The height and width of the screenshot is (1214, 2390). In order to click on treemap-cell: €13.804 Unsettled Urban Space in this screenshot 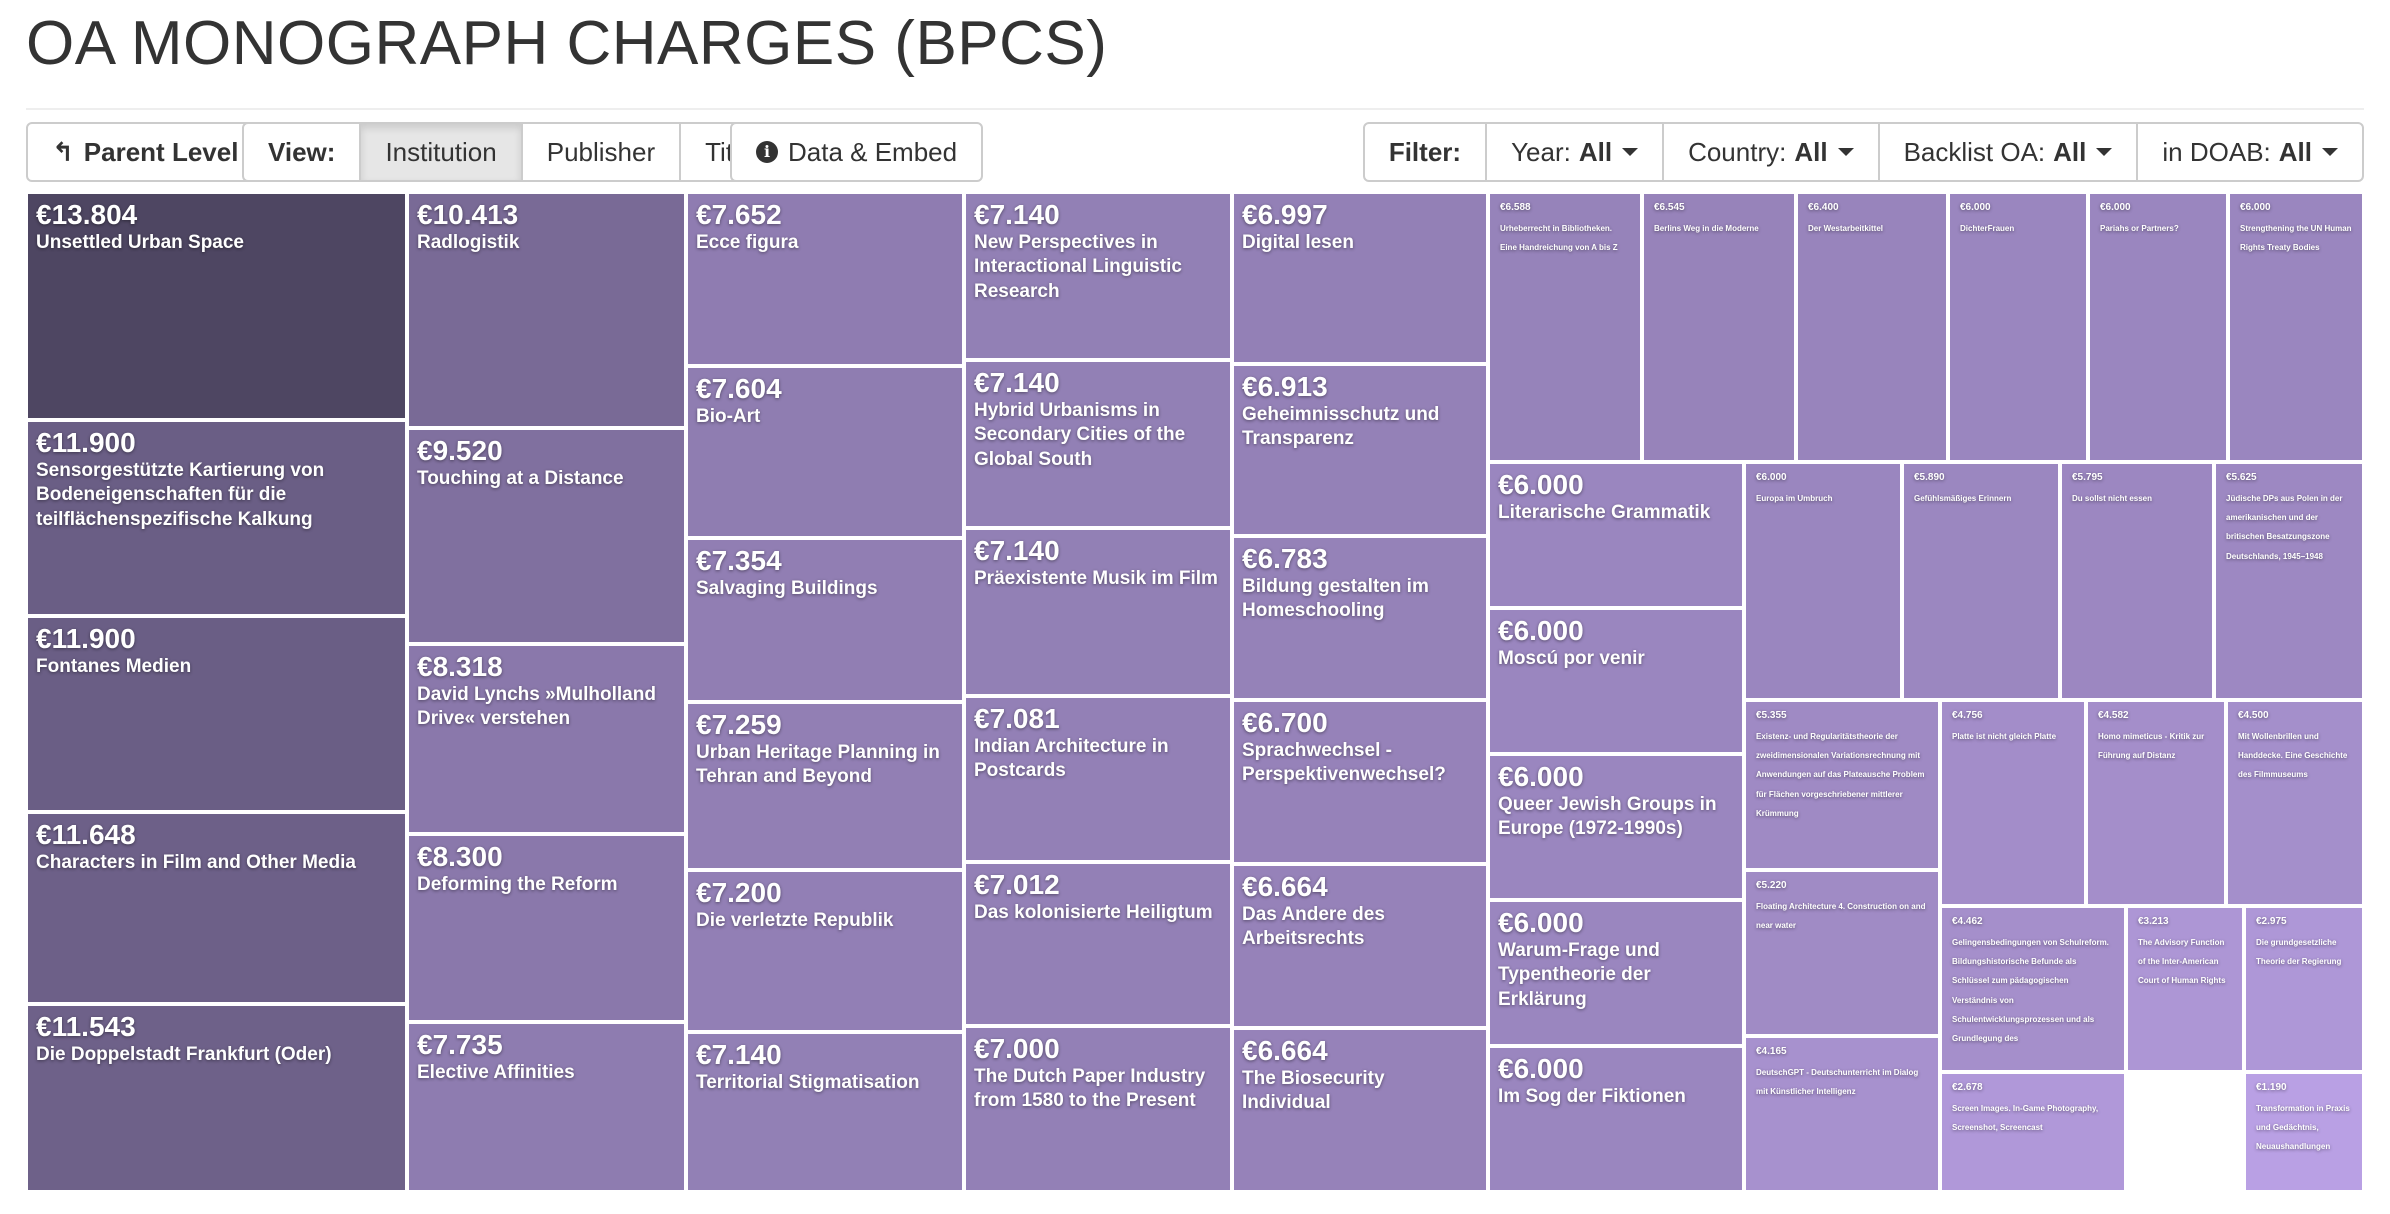, I will do `click(216, 306)`.